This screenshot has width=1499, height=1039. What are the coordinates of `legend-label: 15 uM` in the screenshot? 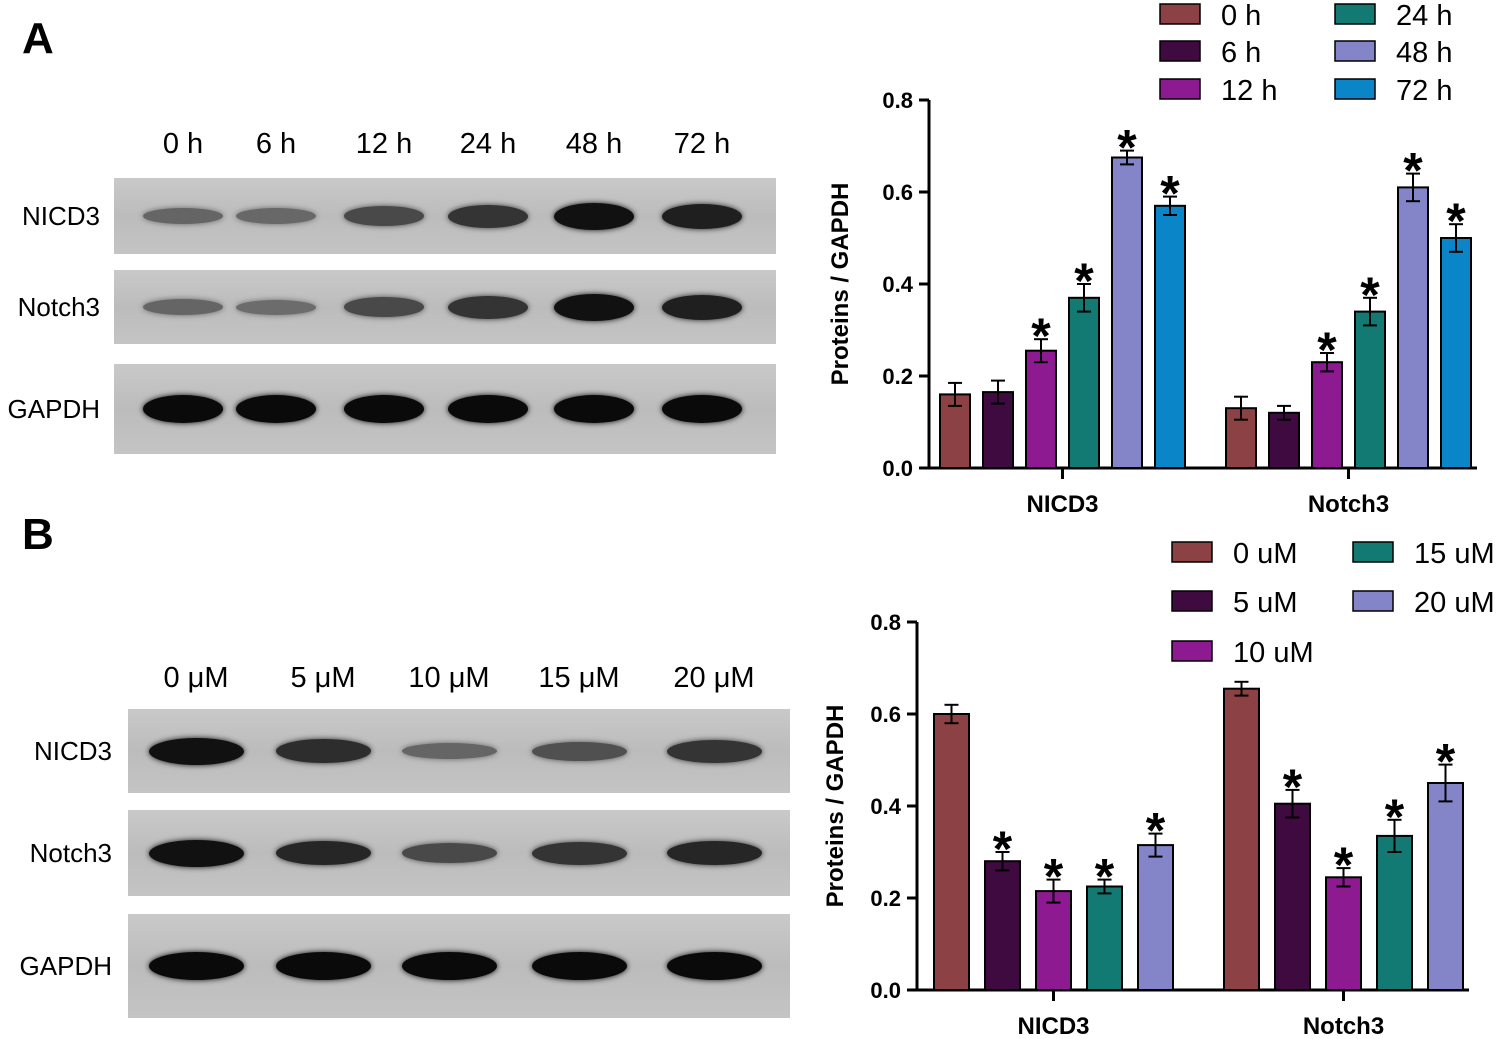 It's located at (1454, 554).